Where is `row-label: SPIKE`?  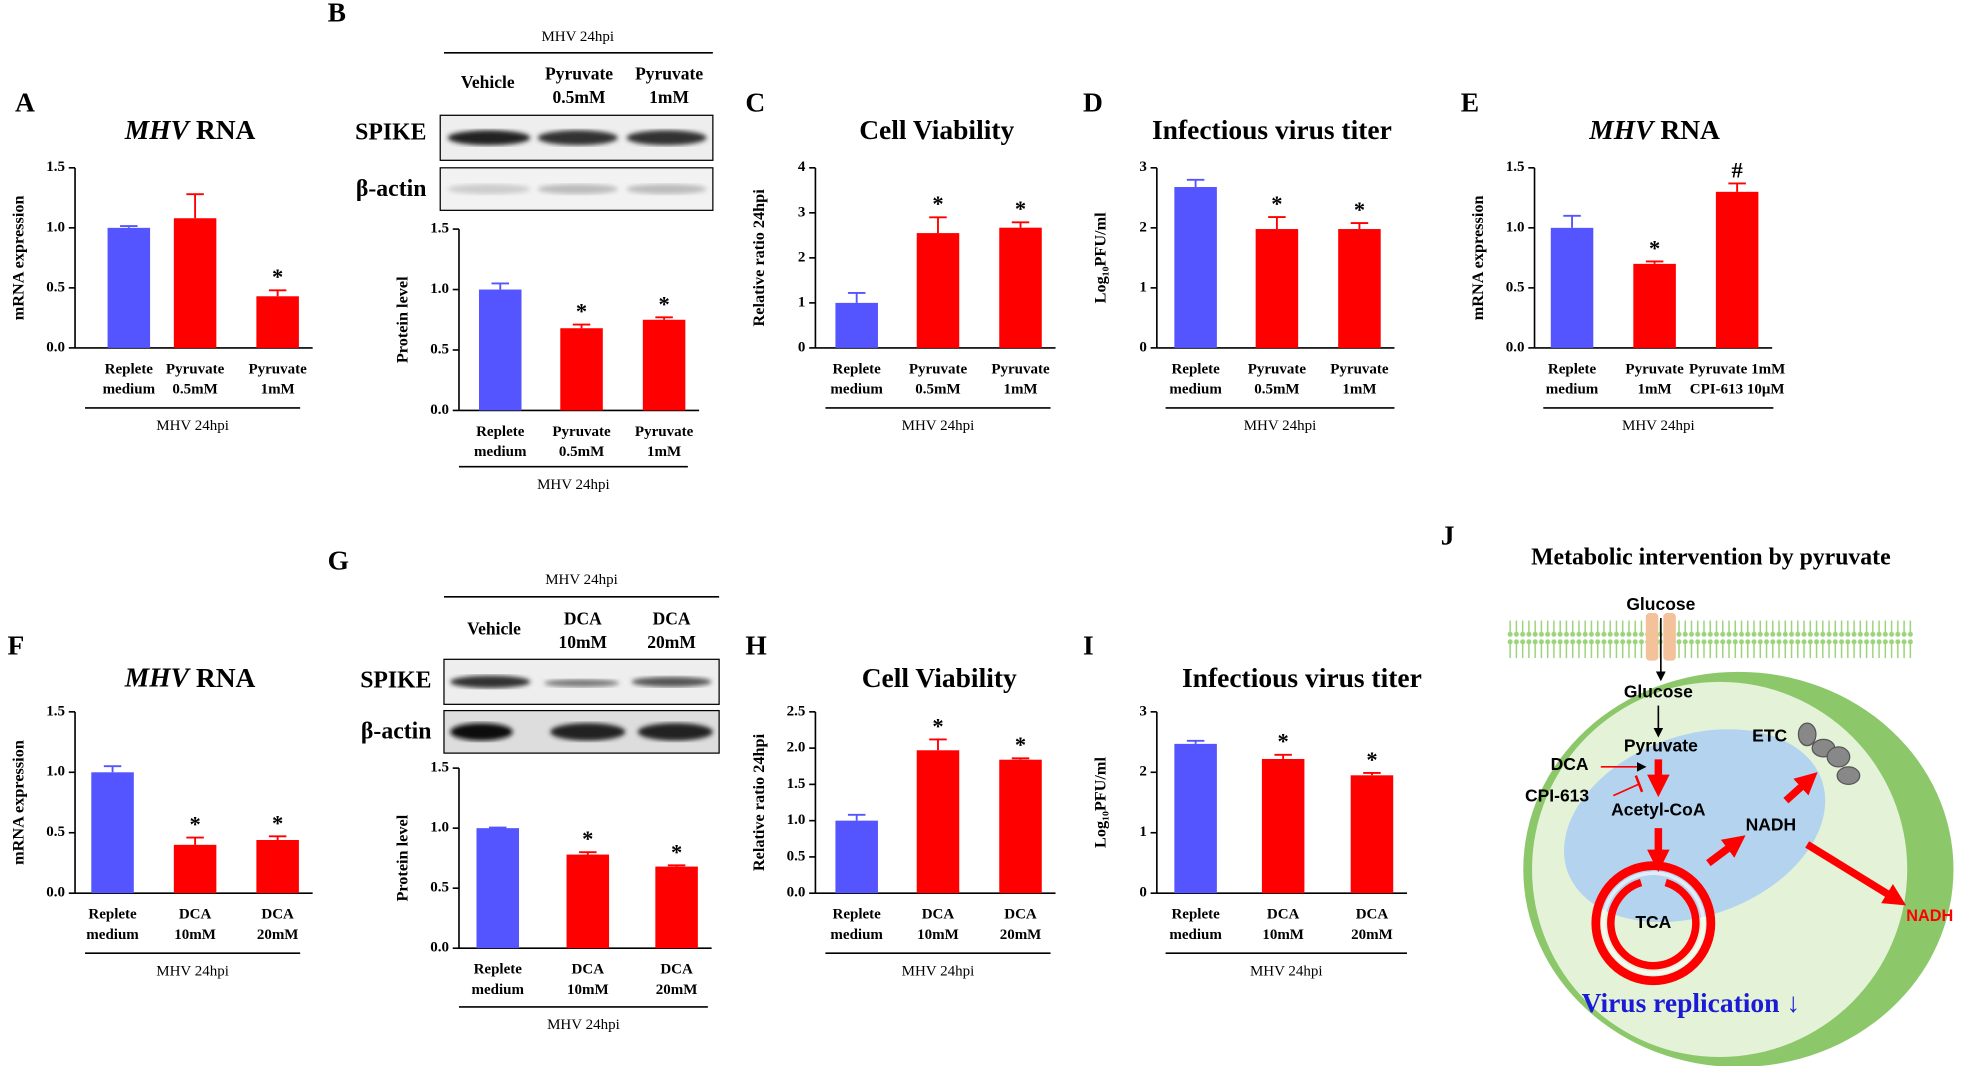 row-label: SPIKE is located at coordinates (390, 132).